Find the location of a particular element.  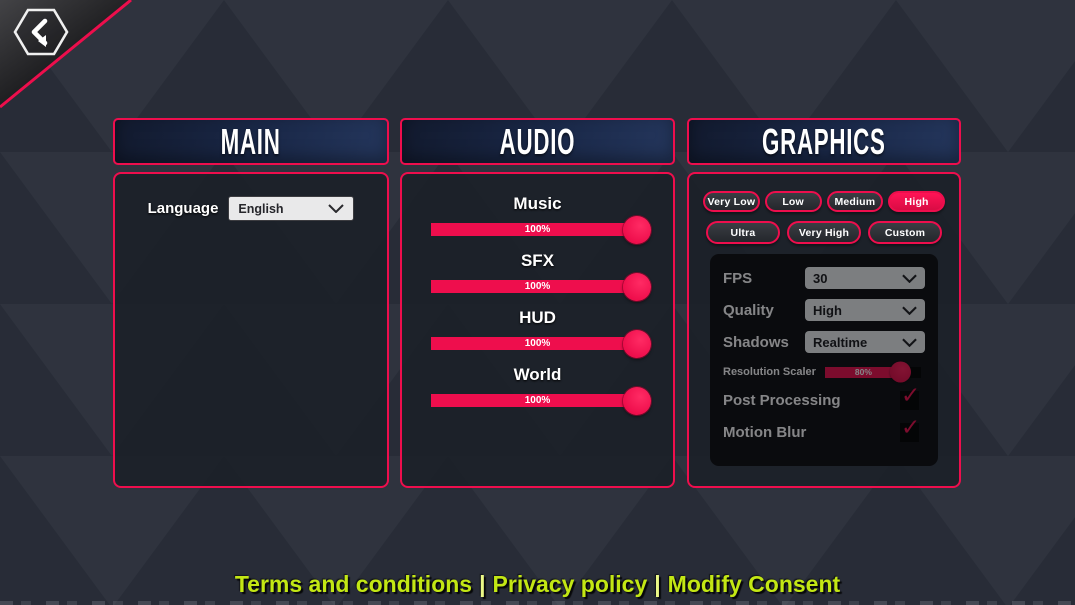

resolution-scaler-slider: 80% is located at coordinates (873, 372).